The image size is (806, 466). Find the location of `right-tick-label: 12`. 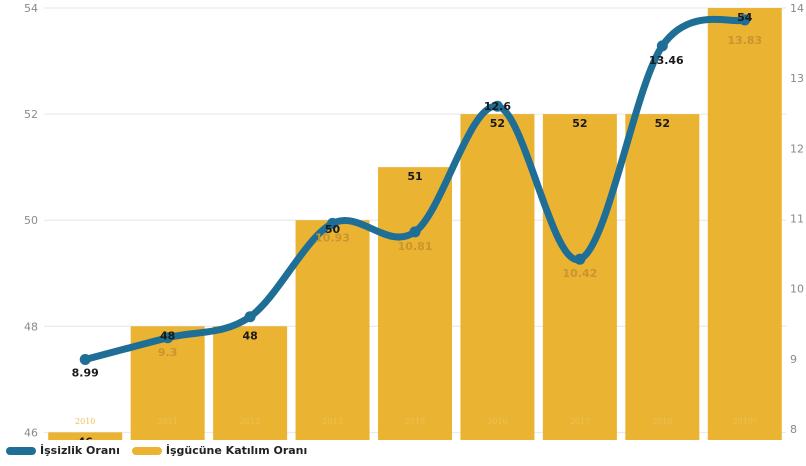

right-tick-label: 12 is located at coordinates (797, 148).